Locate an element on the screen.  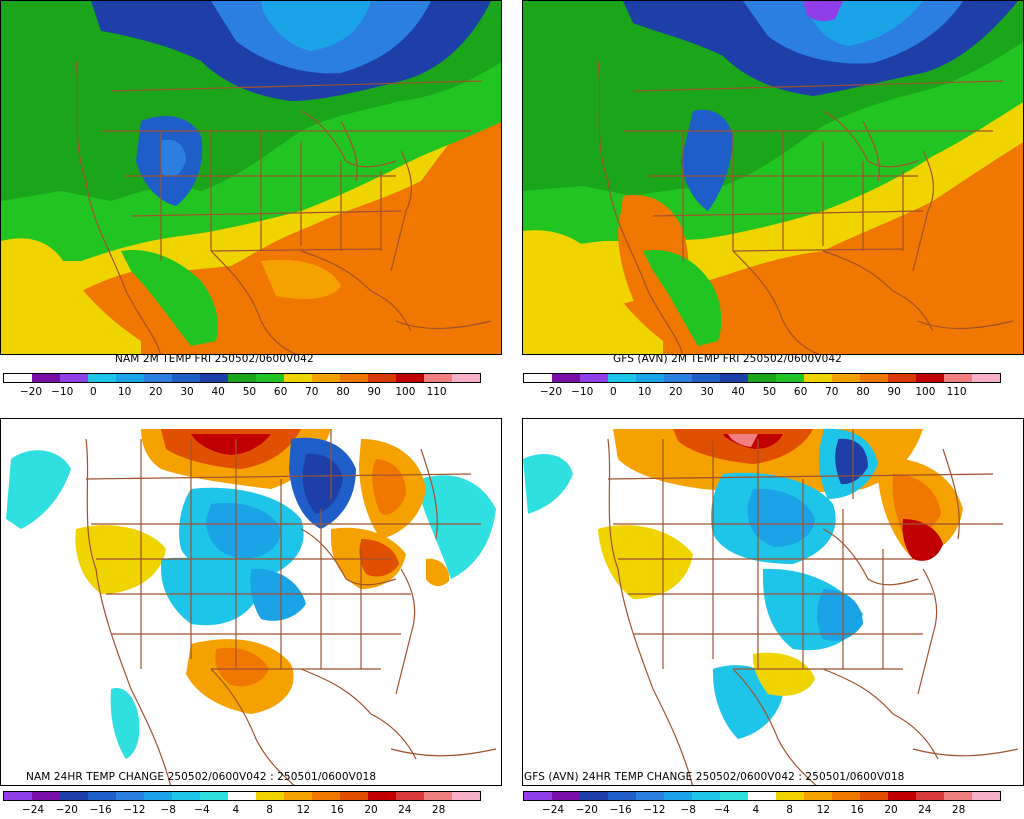
gfs-temp-colorbar is located at coordinates (762, 378).